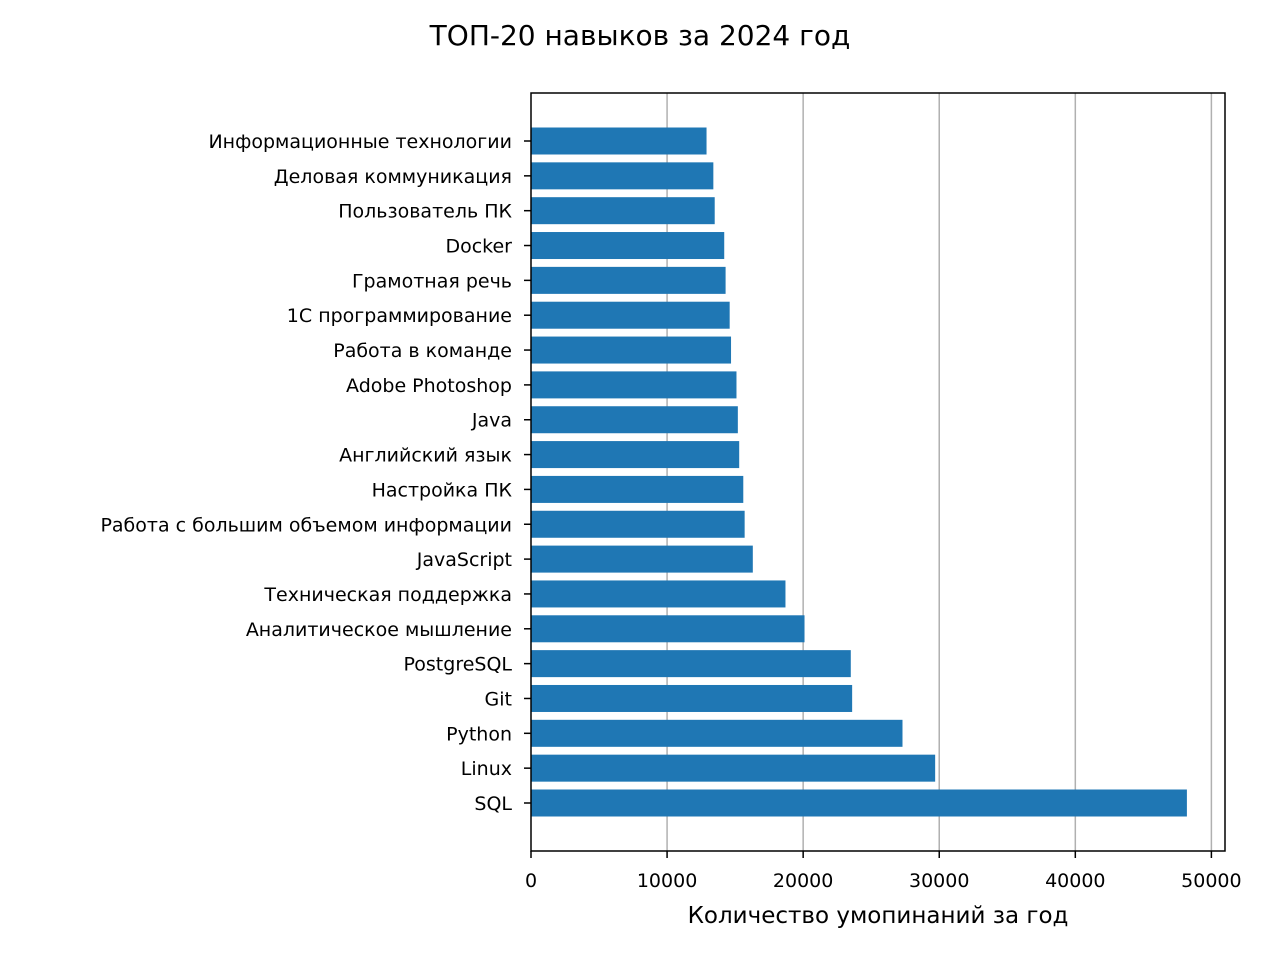 Image resolution: width=1280 pixels, height=964 pixels. What do you see at coordinates (393, 177) in the screenshot?
I see `y-tick-label: Деловая коммуникация` at bounding box center [393, 177].